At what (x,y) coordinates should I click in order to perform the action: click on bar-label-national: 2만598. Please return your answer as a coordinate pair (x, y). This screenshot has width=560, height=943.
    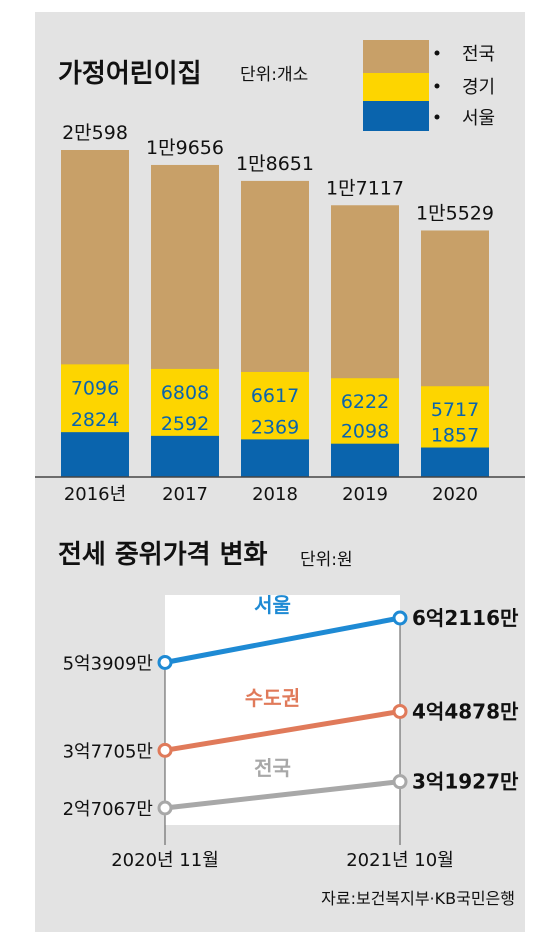
    Looking at the image, I should click on (95, 133).